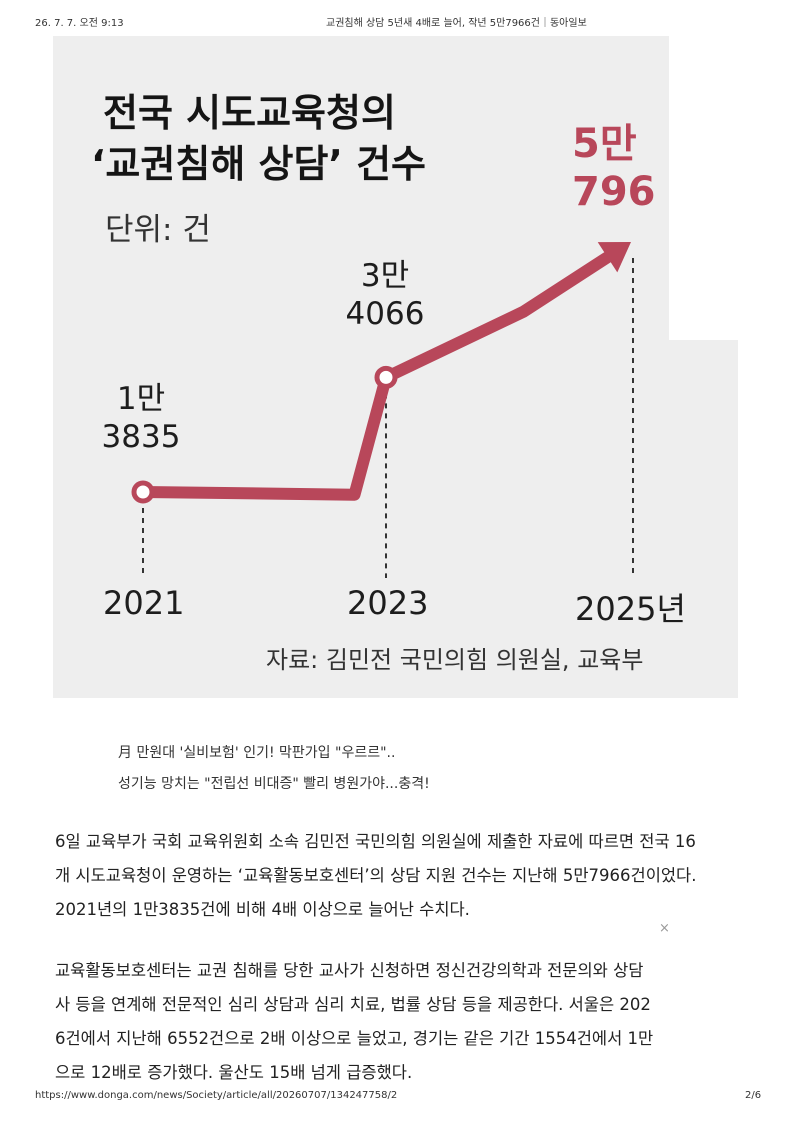 This screenshot has width=793, height=1122. I want to click on print-page-title: 교권침해 상담 5년새 4배로 늘어, 작년 5만7966건｜동아일보, so click(456, 23).